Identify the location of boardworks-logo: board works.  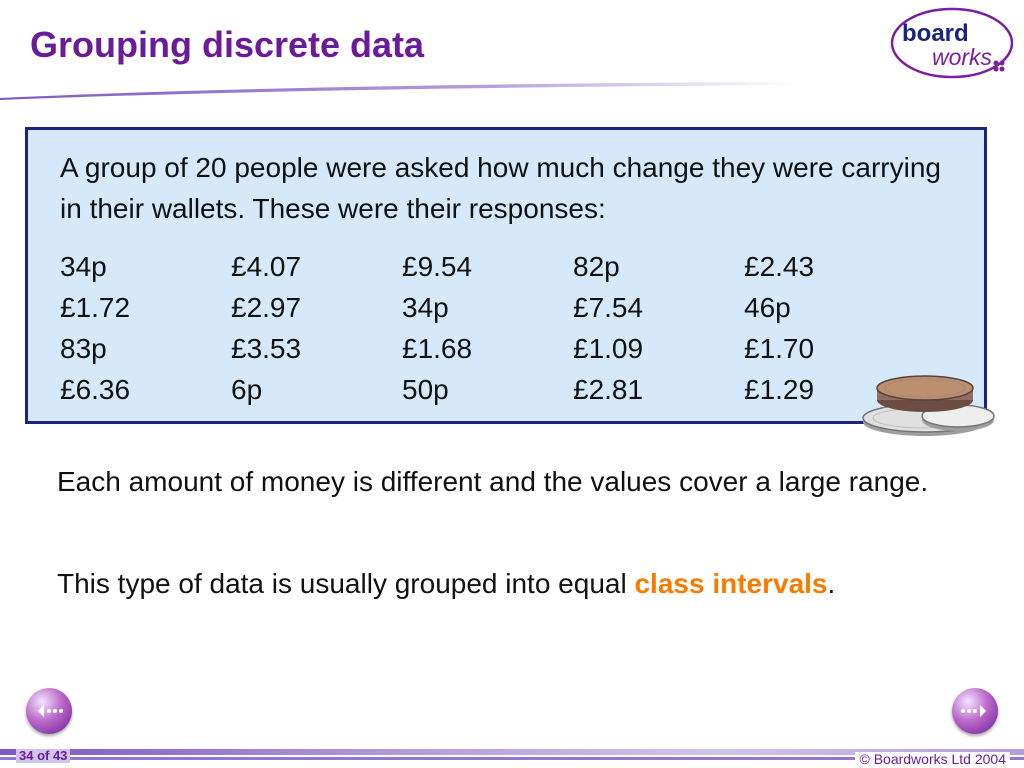
(952, 43).